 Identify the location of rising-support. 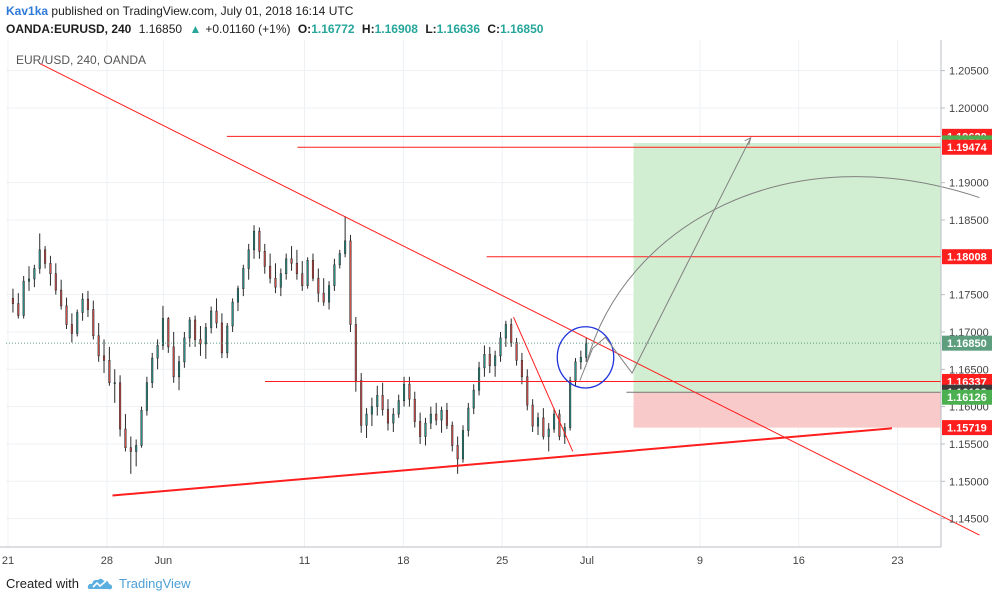
(502, 462).